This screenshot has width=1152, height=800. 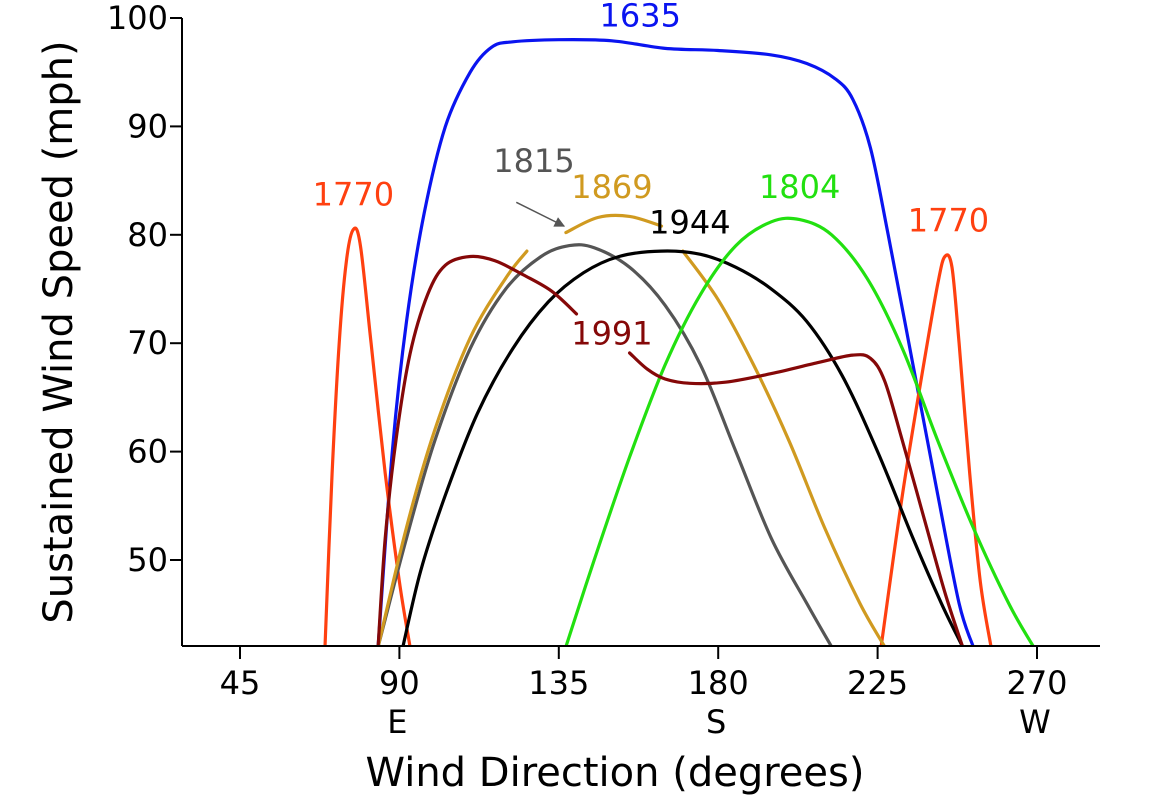 I want to click on series-label-1991: 1991, so click(x=611, y=333).